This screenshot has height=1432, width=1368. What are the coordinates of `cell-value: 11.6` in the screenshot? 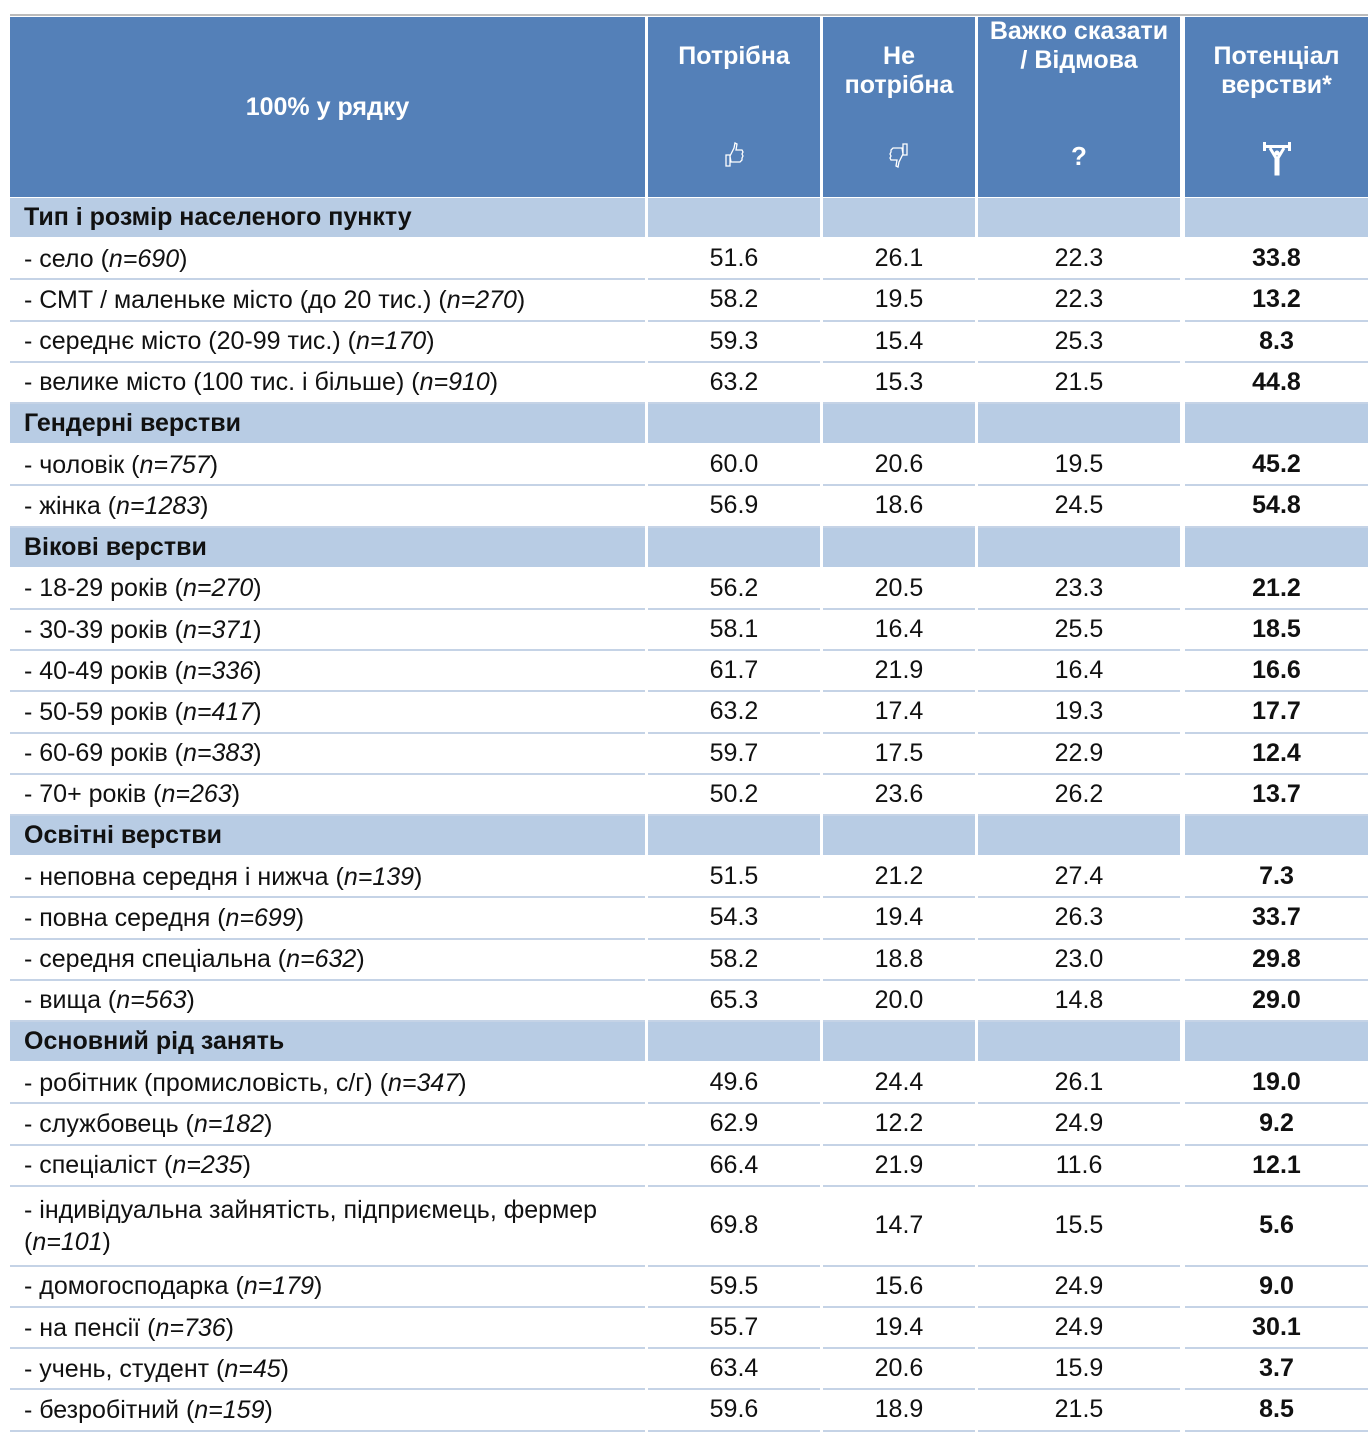 It's located at (1079, 1166).